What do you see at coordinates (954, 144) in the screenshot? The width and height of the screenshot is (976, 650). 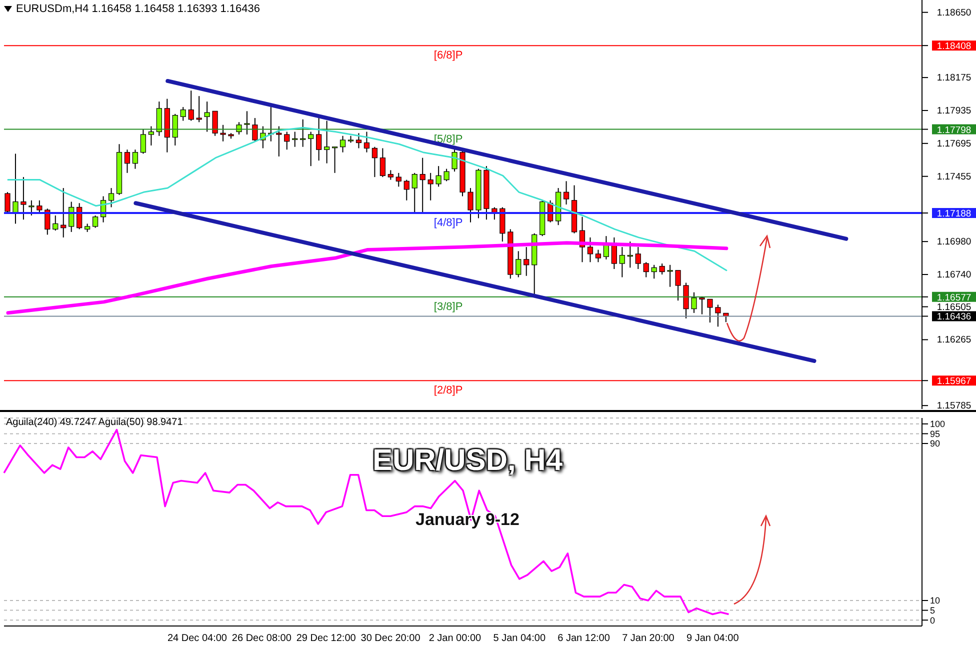 I see `y-tick-label: 1.17695` at bounding box center [954, 144].